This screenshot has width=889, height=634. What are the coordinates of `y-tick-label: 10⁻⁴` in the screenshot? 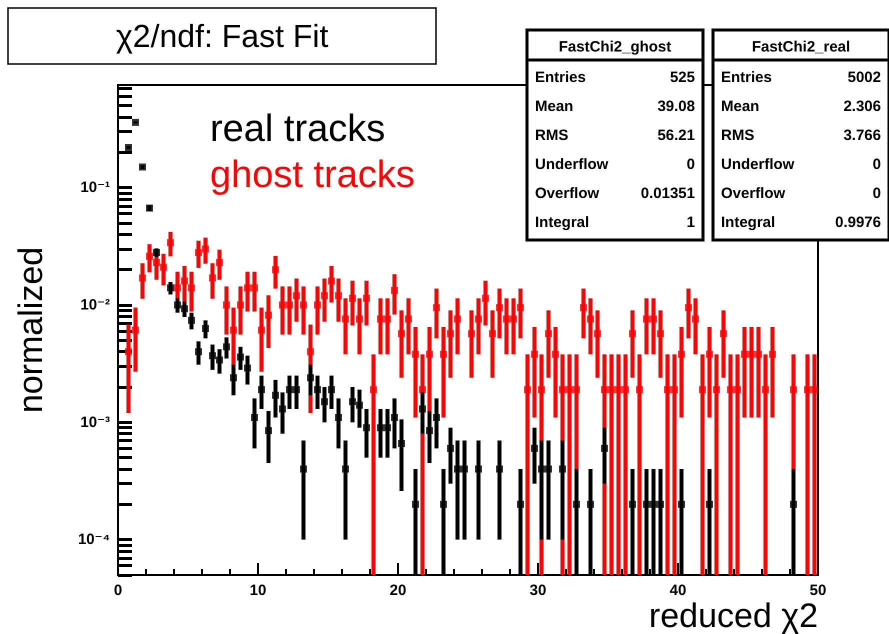 It's located at (94, 539).